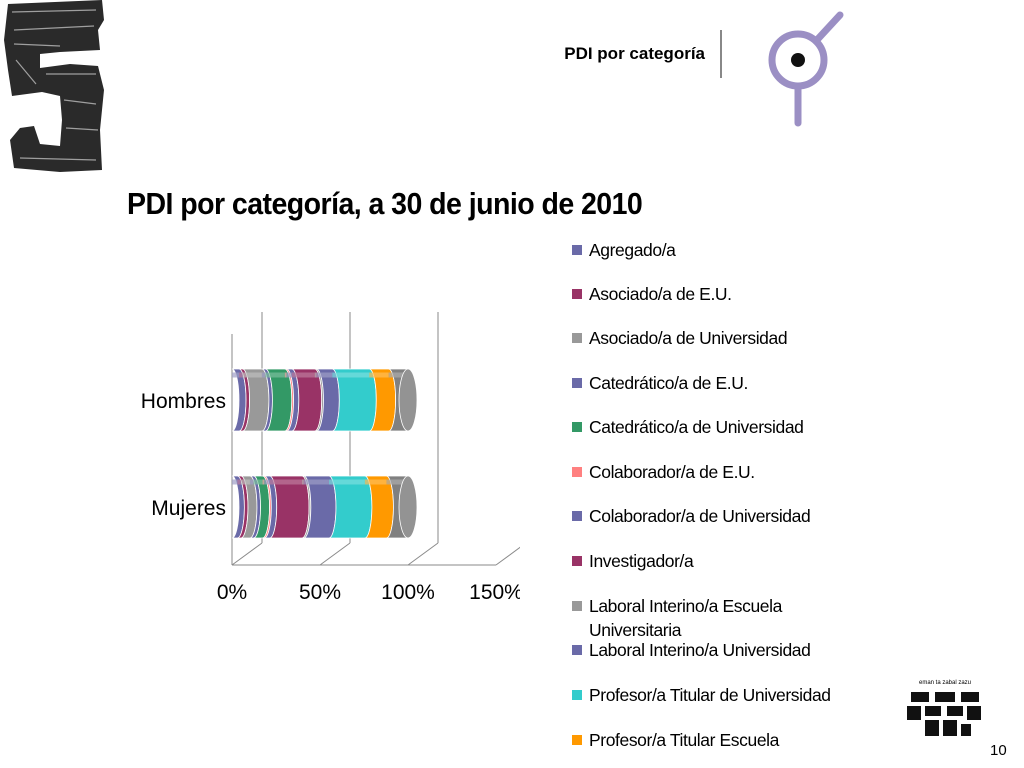  I want to click on legend-label: Colaborador/a de Universidad, so click(700, 516).